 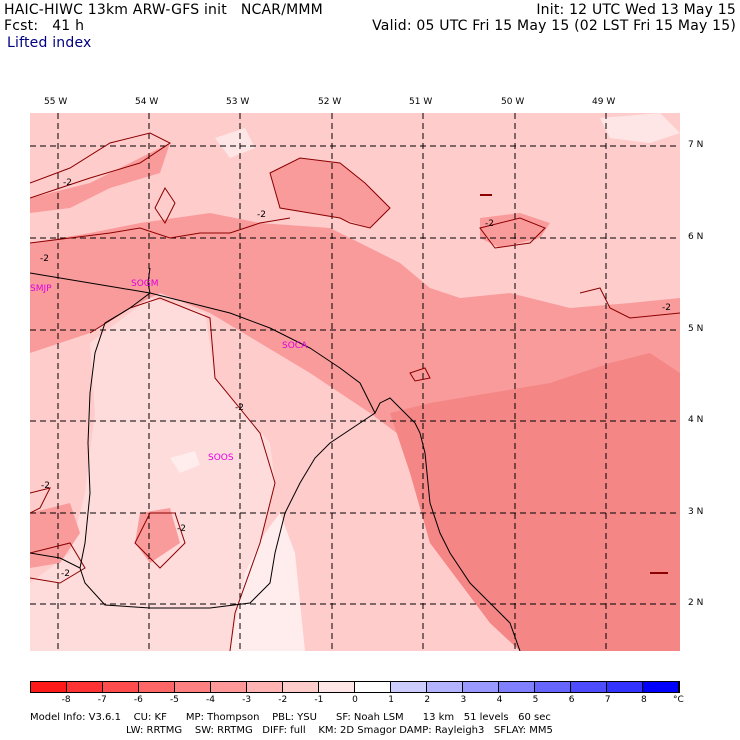 I want to click on mid-patch-ne, so click(x=515, y=230).